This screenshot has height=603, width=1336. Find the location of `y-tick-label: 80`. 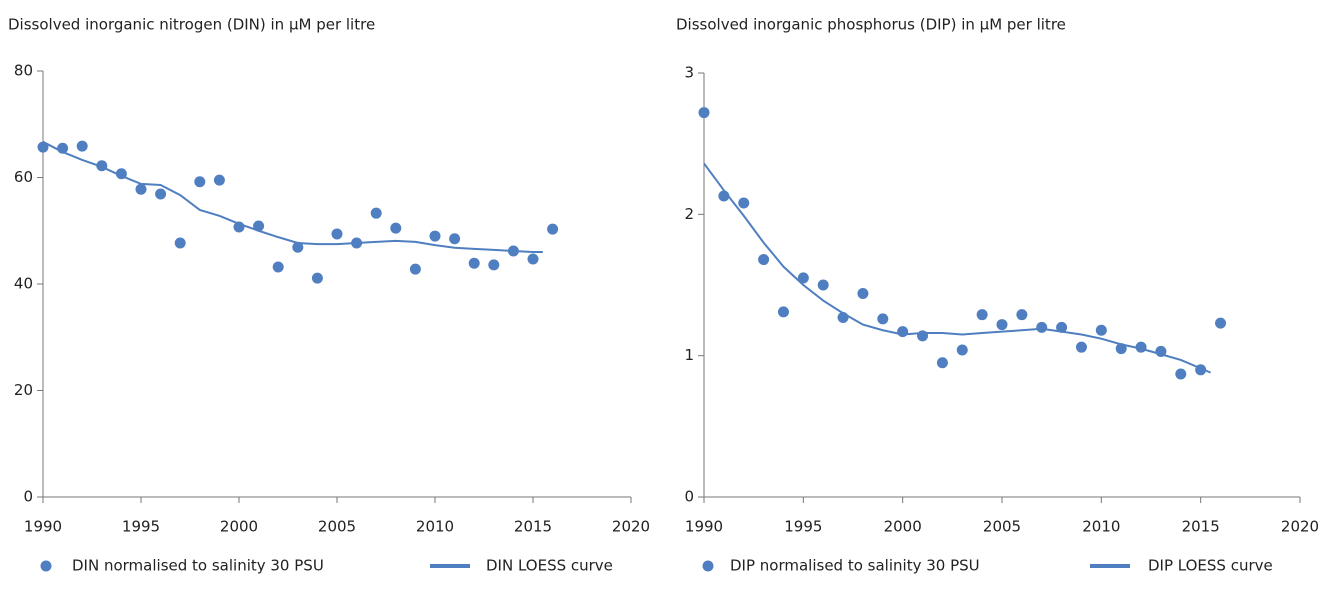

y-tick-label: 80 is located at coordinates (23, 71).